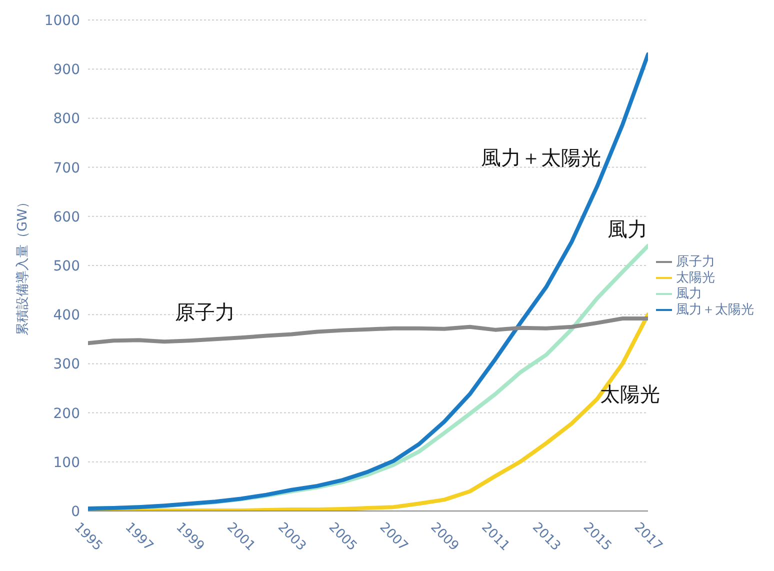 The image size is (774, 571). Describe the element at coordinates (66, 217) in the screenshot. I see `y-tick-label: 600` at that location.